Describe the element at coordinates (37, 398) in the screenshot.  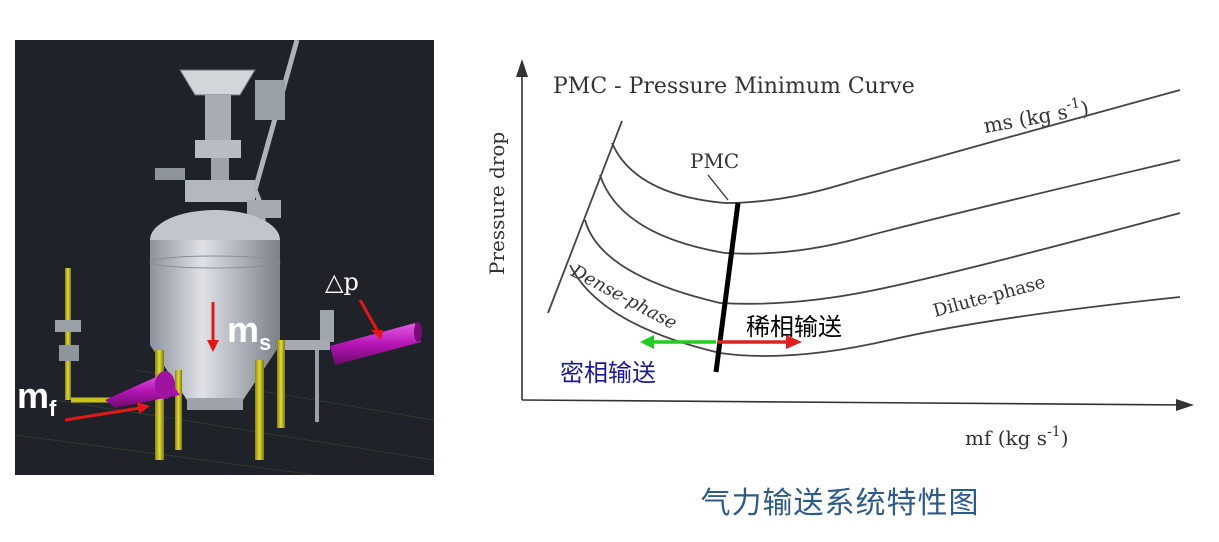
I see `mf-label: mf` at that location.